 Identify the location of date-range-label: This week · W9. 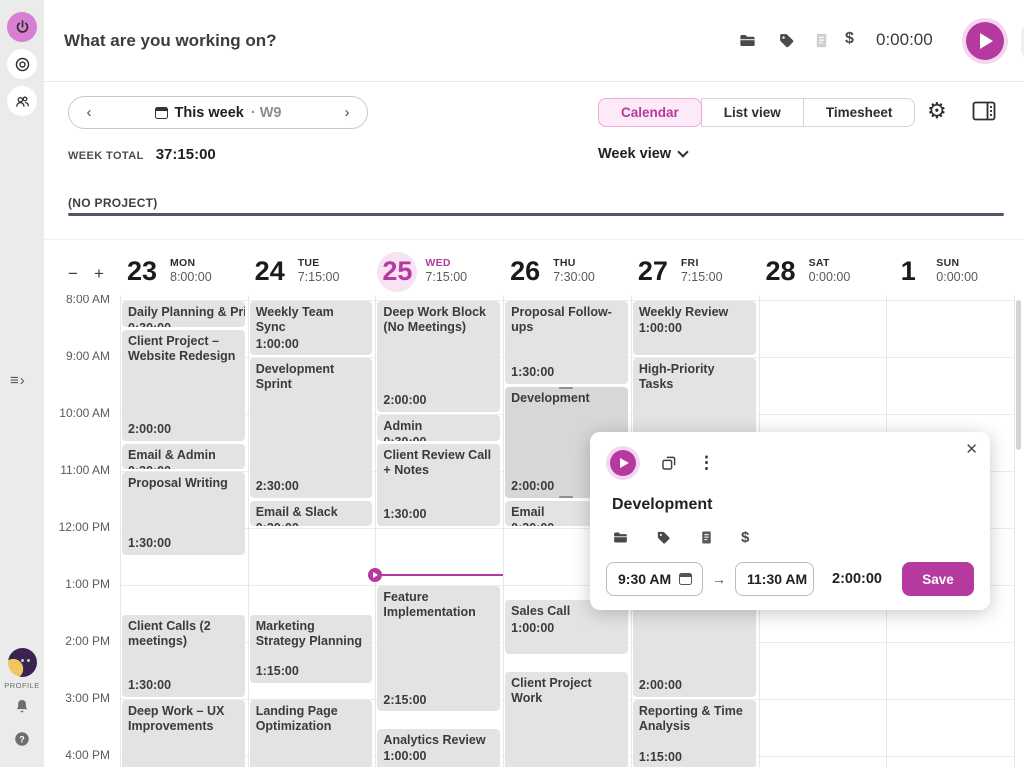
(218, 113).